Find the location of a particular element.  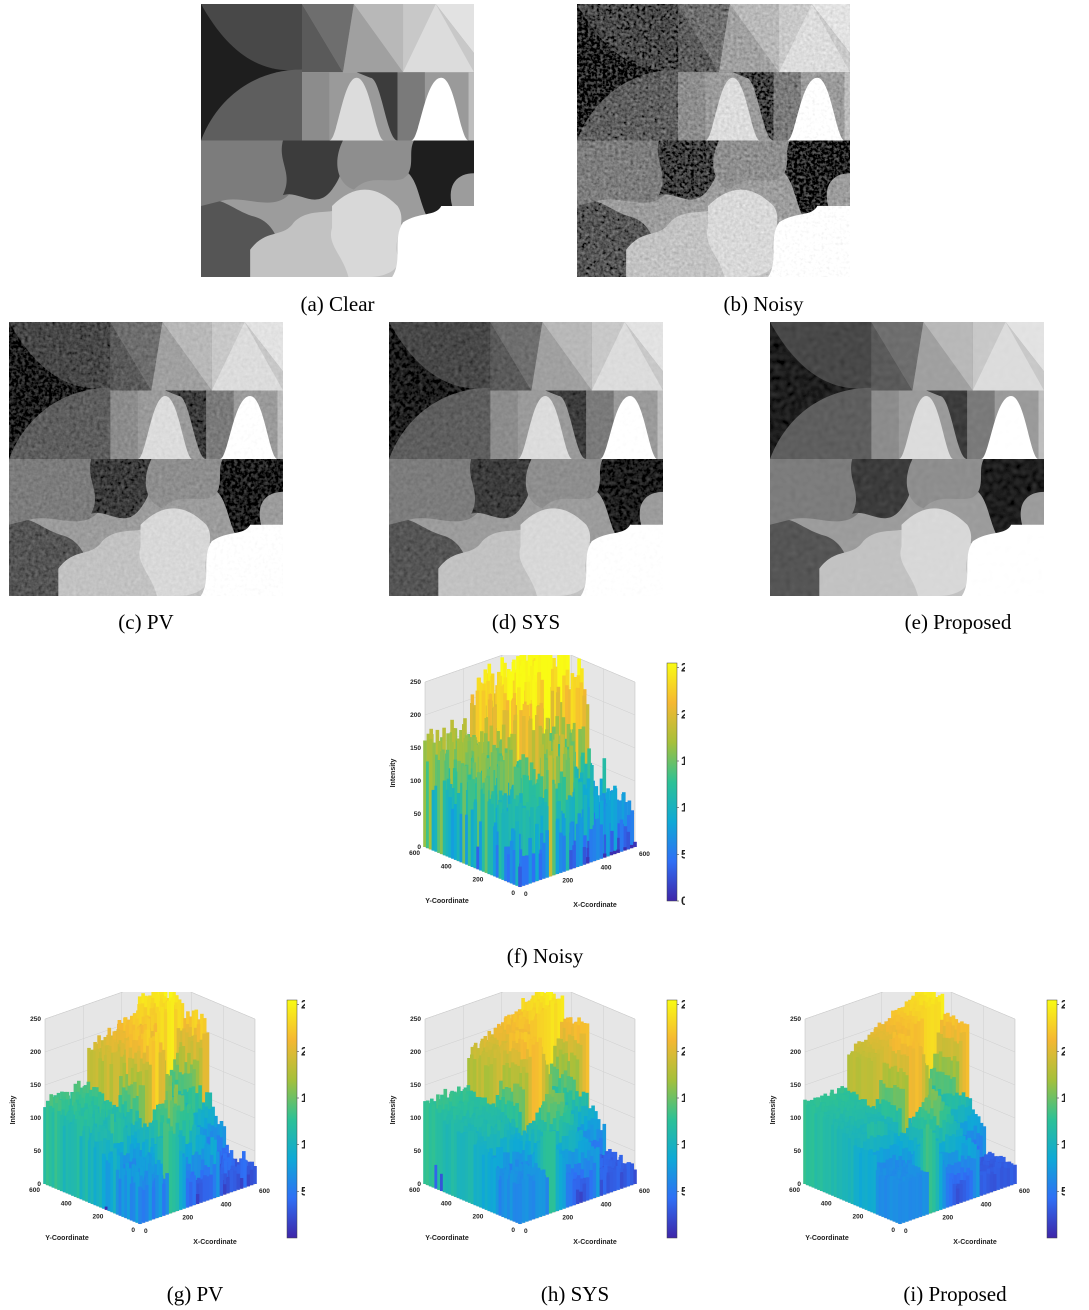

z-tick-label: 150 is located at coordinates (35, 1085).